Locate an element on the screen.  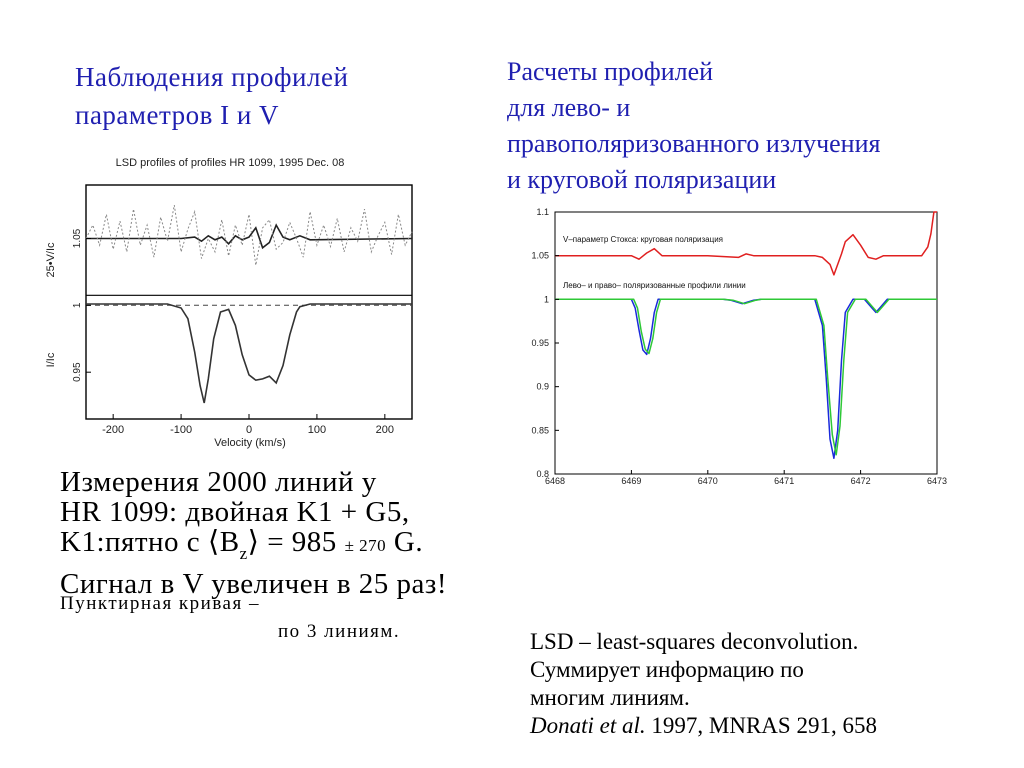
measurement-field-line: K1:пятно с ⟨Bz⟩ = 985 ± 270 G. is located at coordinates (253, 548).